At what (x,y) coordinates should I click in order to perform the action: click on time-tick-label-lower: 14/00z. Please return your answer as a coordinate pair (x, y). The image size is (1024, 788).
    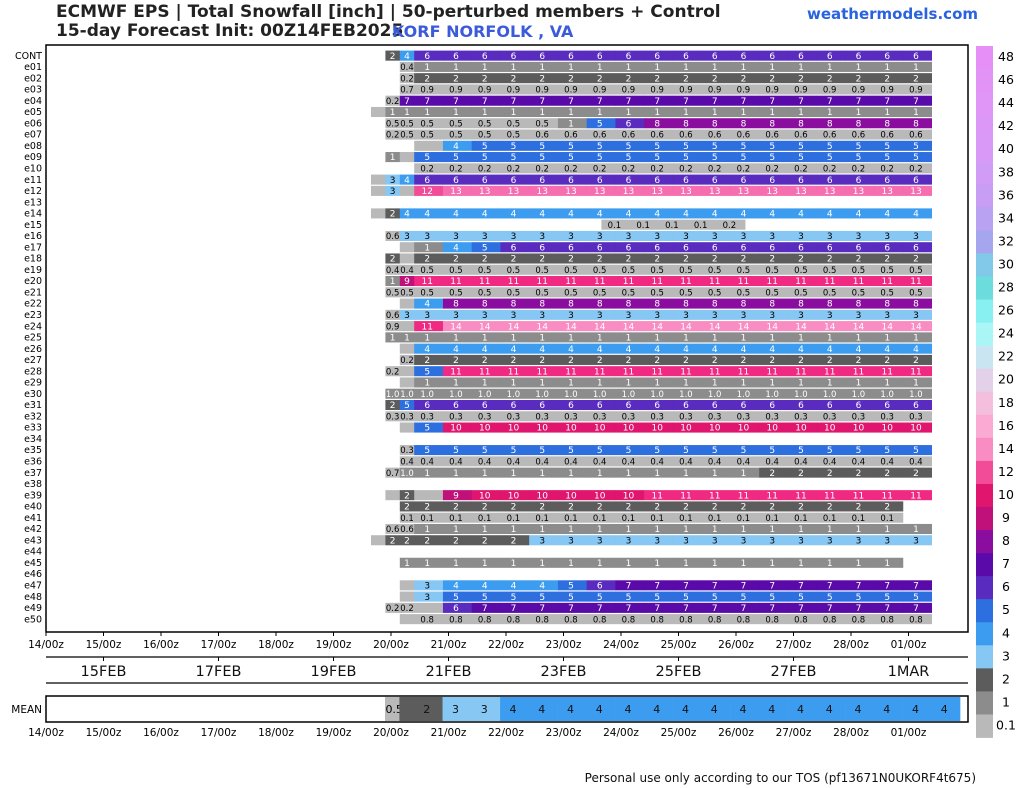
    Looking at the image, I should click on (46, 733).